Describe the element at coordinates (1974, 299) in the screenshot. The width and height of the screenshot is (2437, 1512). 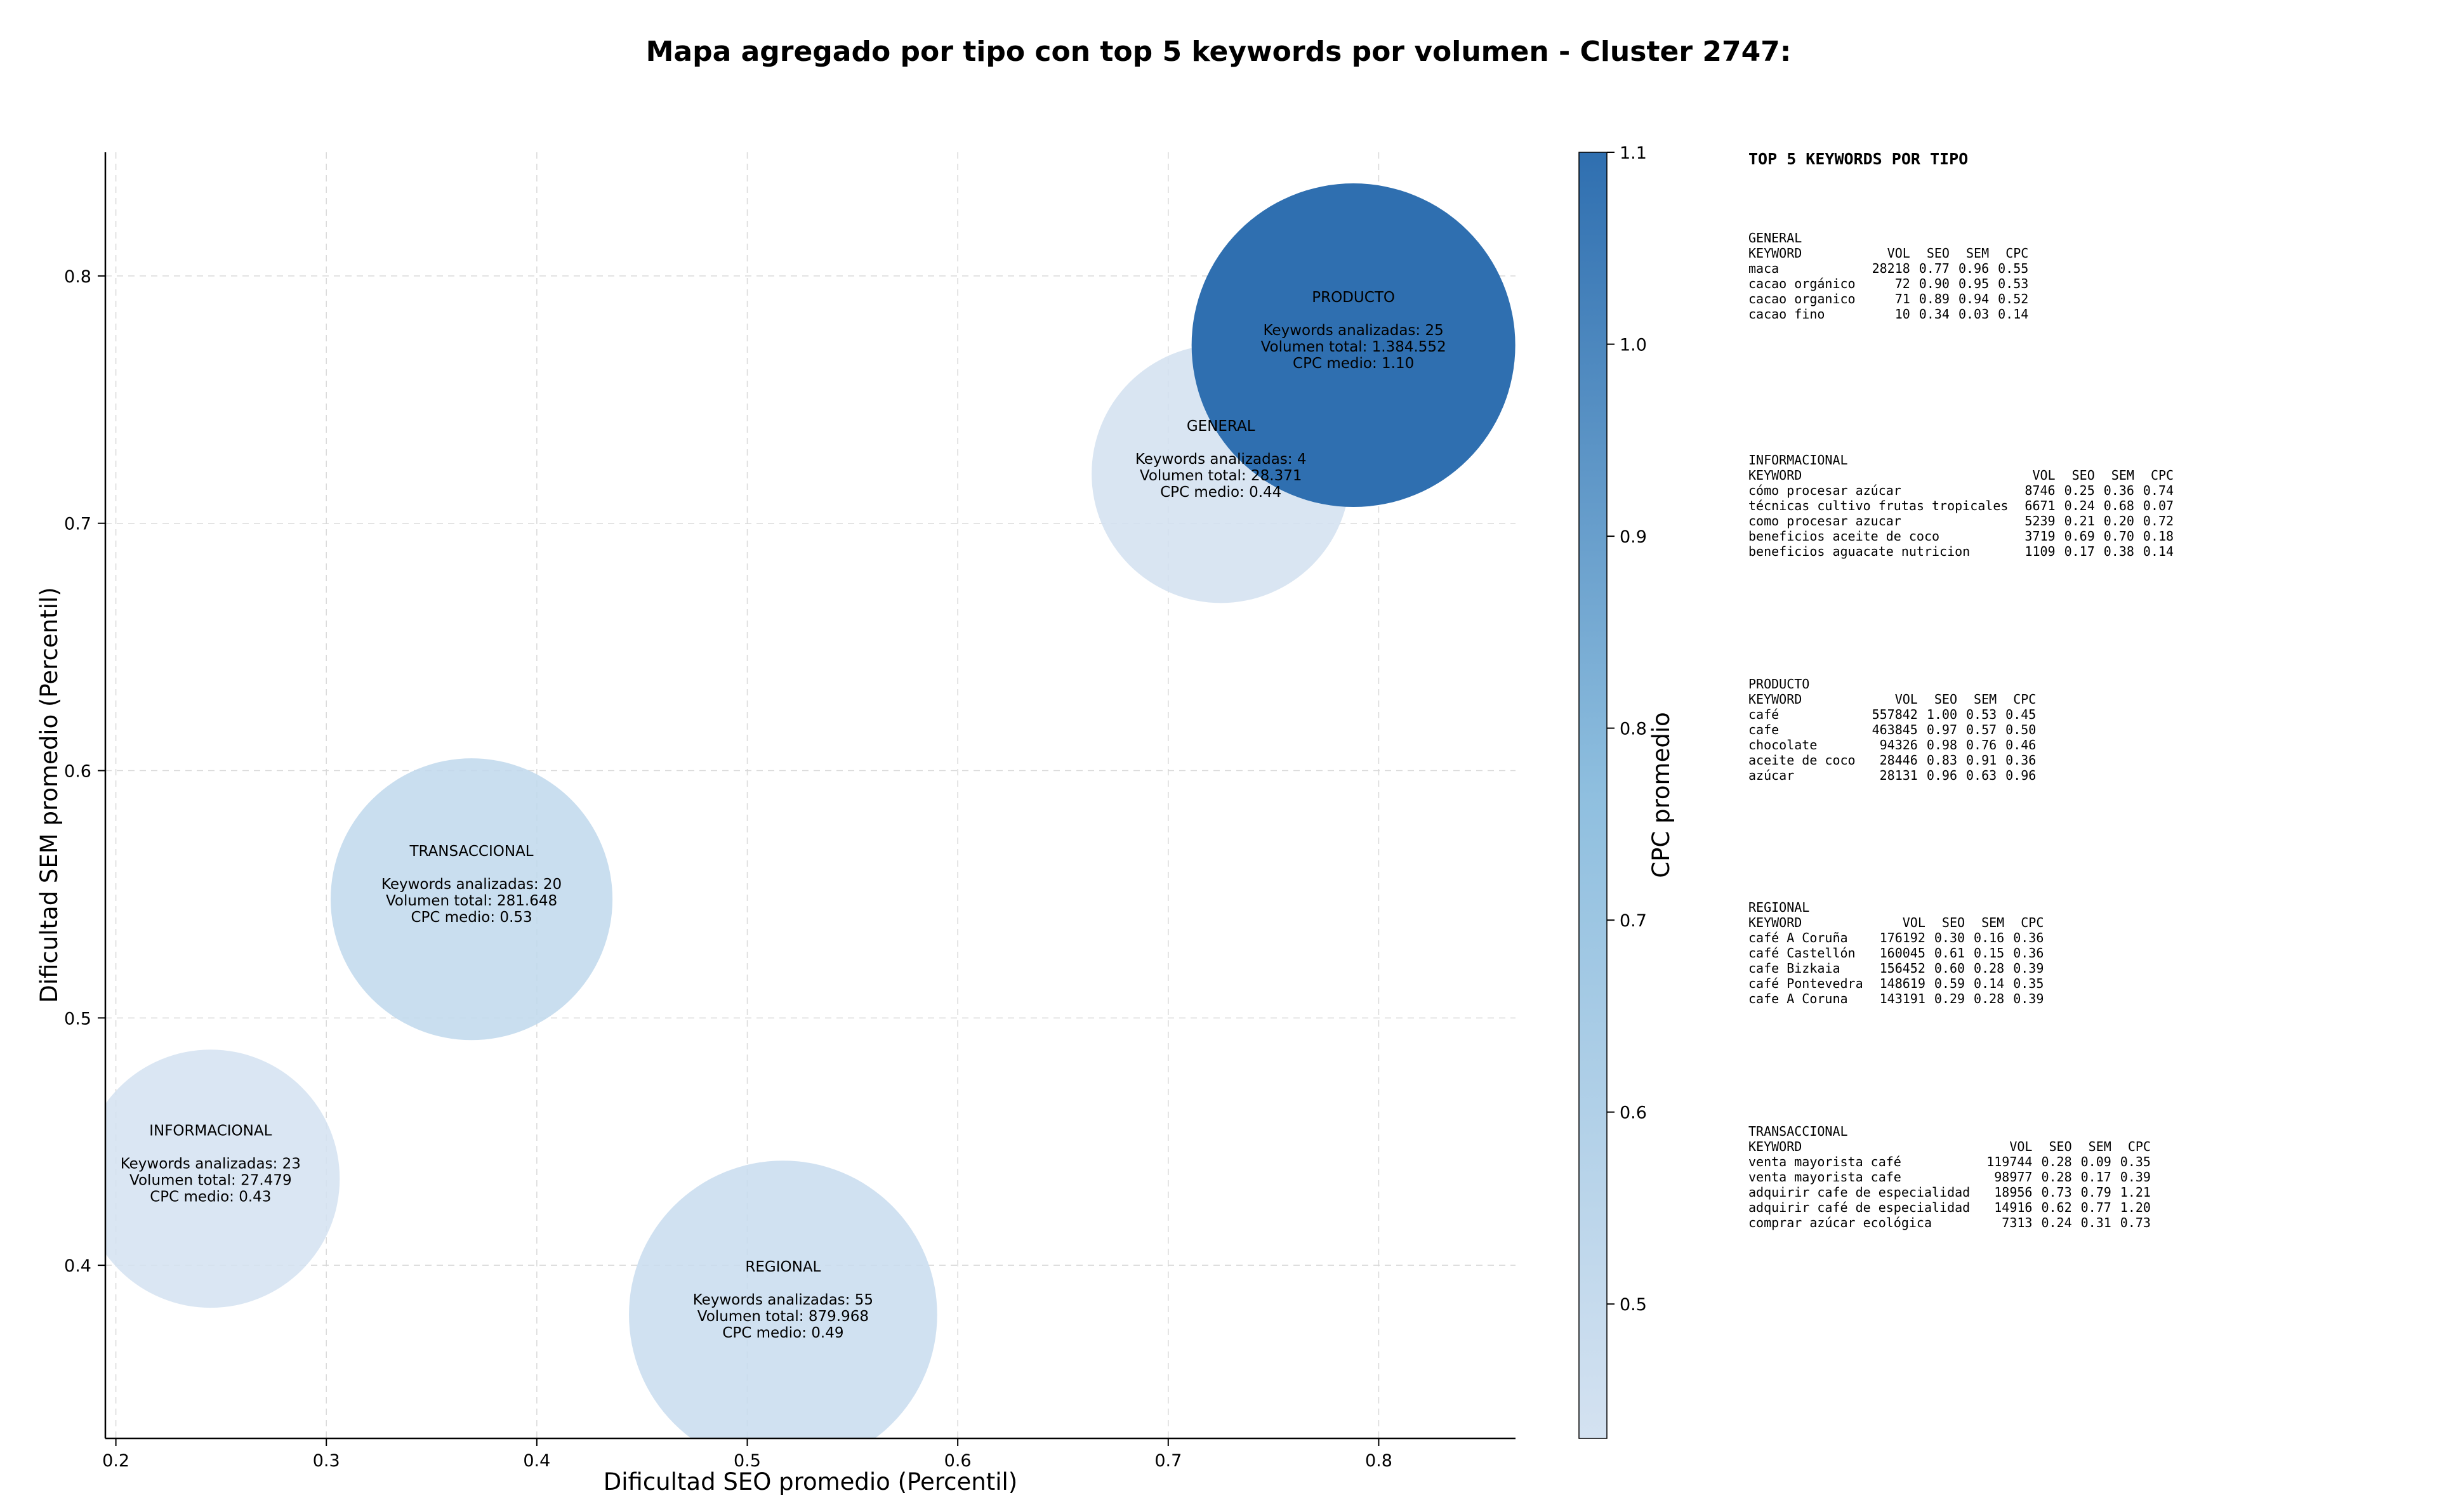
I see `keywords-cell: 0.94` at that location.